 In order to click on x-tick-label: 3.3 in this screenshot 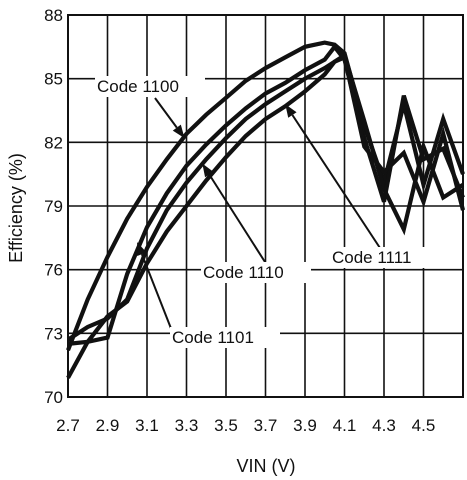, I will do `click(187, 425)`.